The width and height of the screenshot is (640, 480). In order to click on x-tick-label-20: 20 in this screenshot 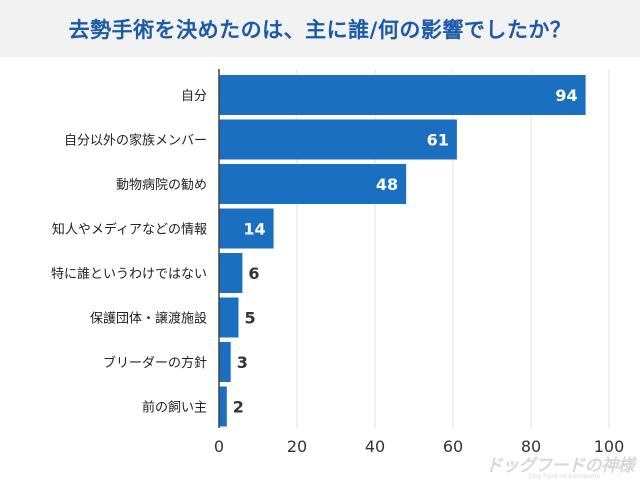, I will do `click(297, 446)`.